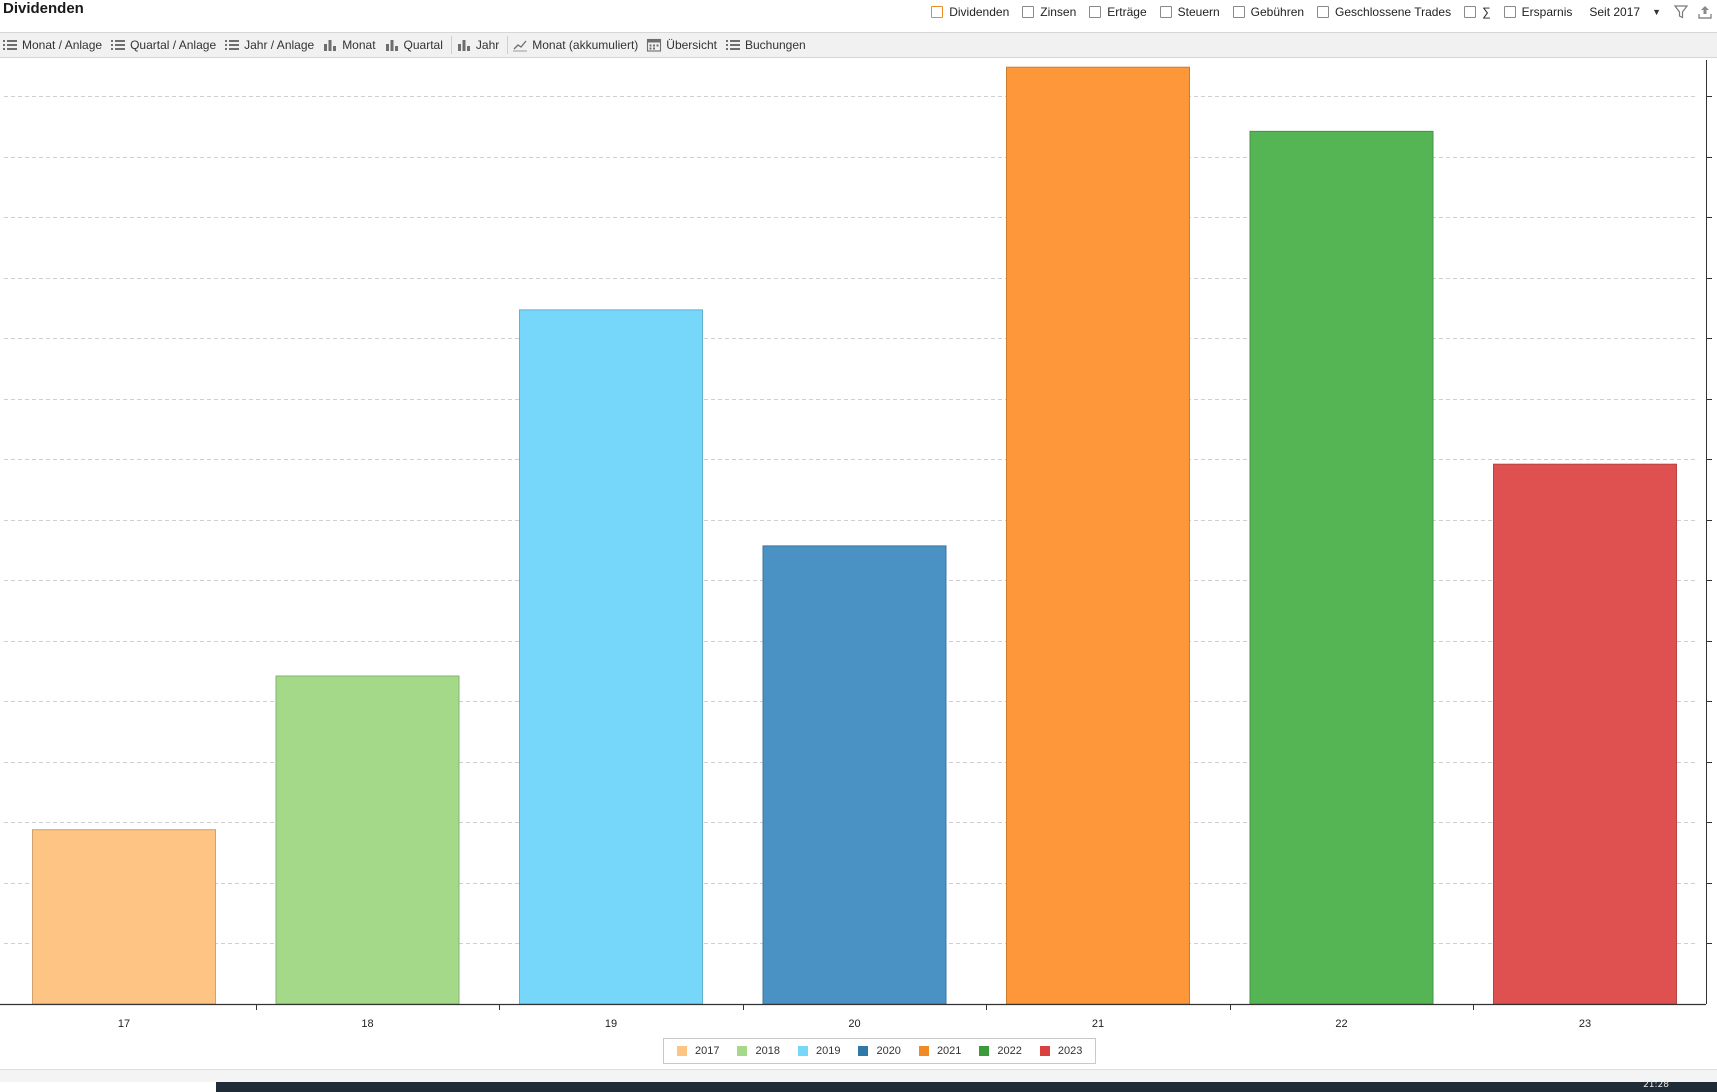 This screenshot has width=1717, height=1092. What do you see at coordinates (966, 1086) in the screenshot?
I see `taskbar: 21:28` at bounding box center [966, 1086].